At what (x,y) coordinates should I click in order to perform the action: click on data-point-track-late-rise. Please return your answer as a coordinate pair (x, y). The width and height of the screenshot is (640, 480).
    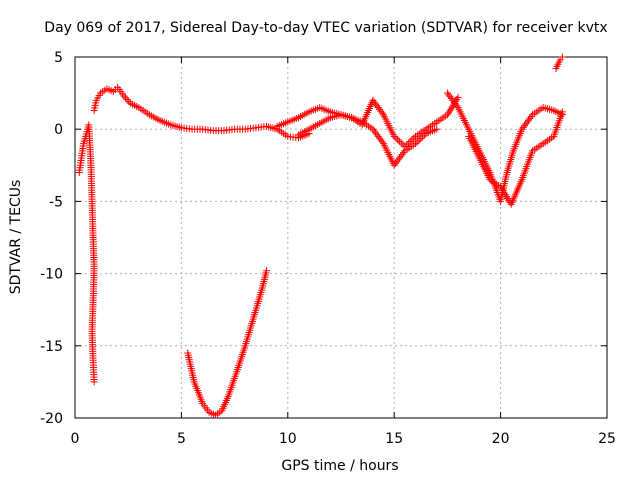
    Looking at the image, I should click on (562, 57).